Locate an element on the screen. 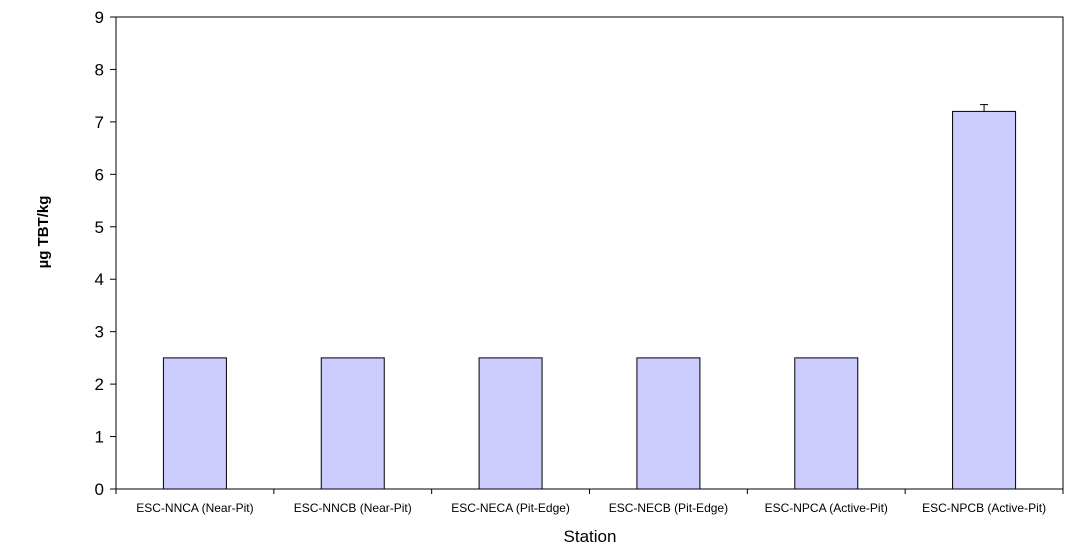 This screenshot has width=1065, height=548. y-tick-label: 3 is located at coordinates (99, 332).